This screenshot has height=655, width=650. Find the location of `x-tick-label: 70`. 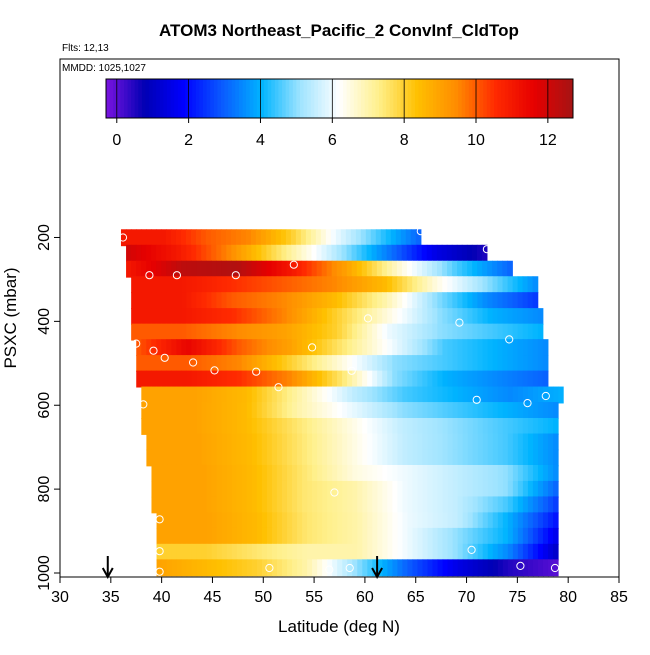

x-tick-label: 70 is located at coordinates (467, 597).